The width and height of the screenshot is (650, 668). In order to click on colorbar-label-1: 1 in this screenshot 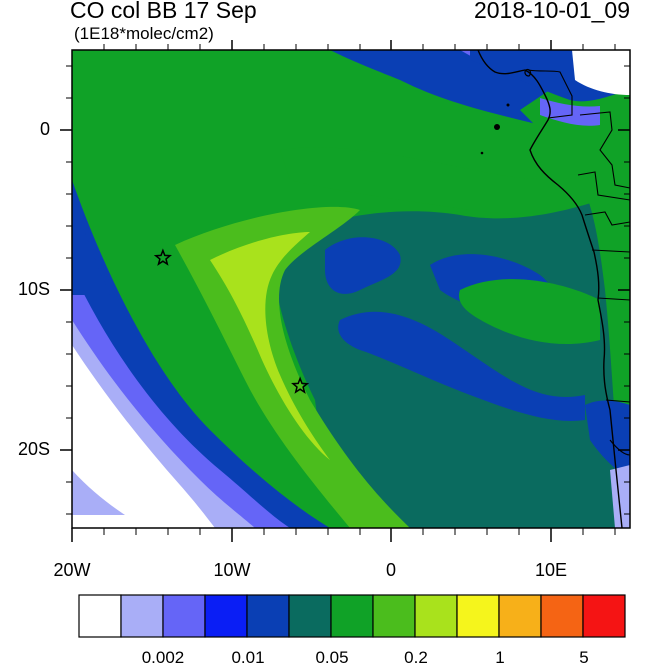, I will do `click(500, 657)`.